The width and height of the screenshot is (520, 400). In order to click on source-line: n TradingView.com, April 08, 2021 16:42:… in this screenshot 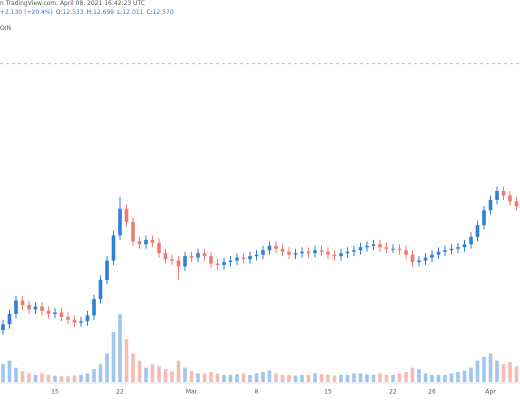, I will do `click(72, 3)`.